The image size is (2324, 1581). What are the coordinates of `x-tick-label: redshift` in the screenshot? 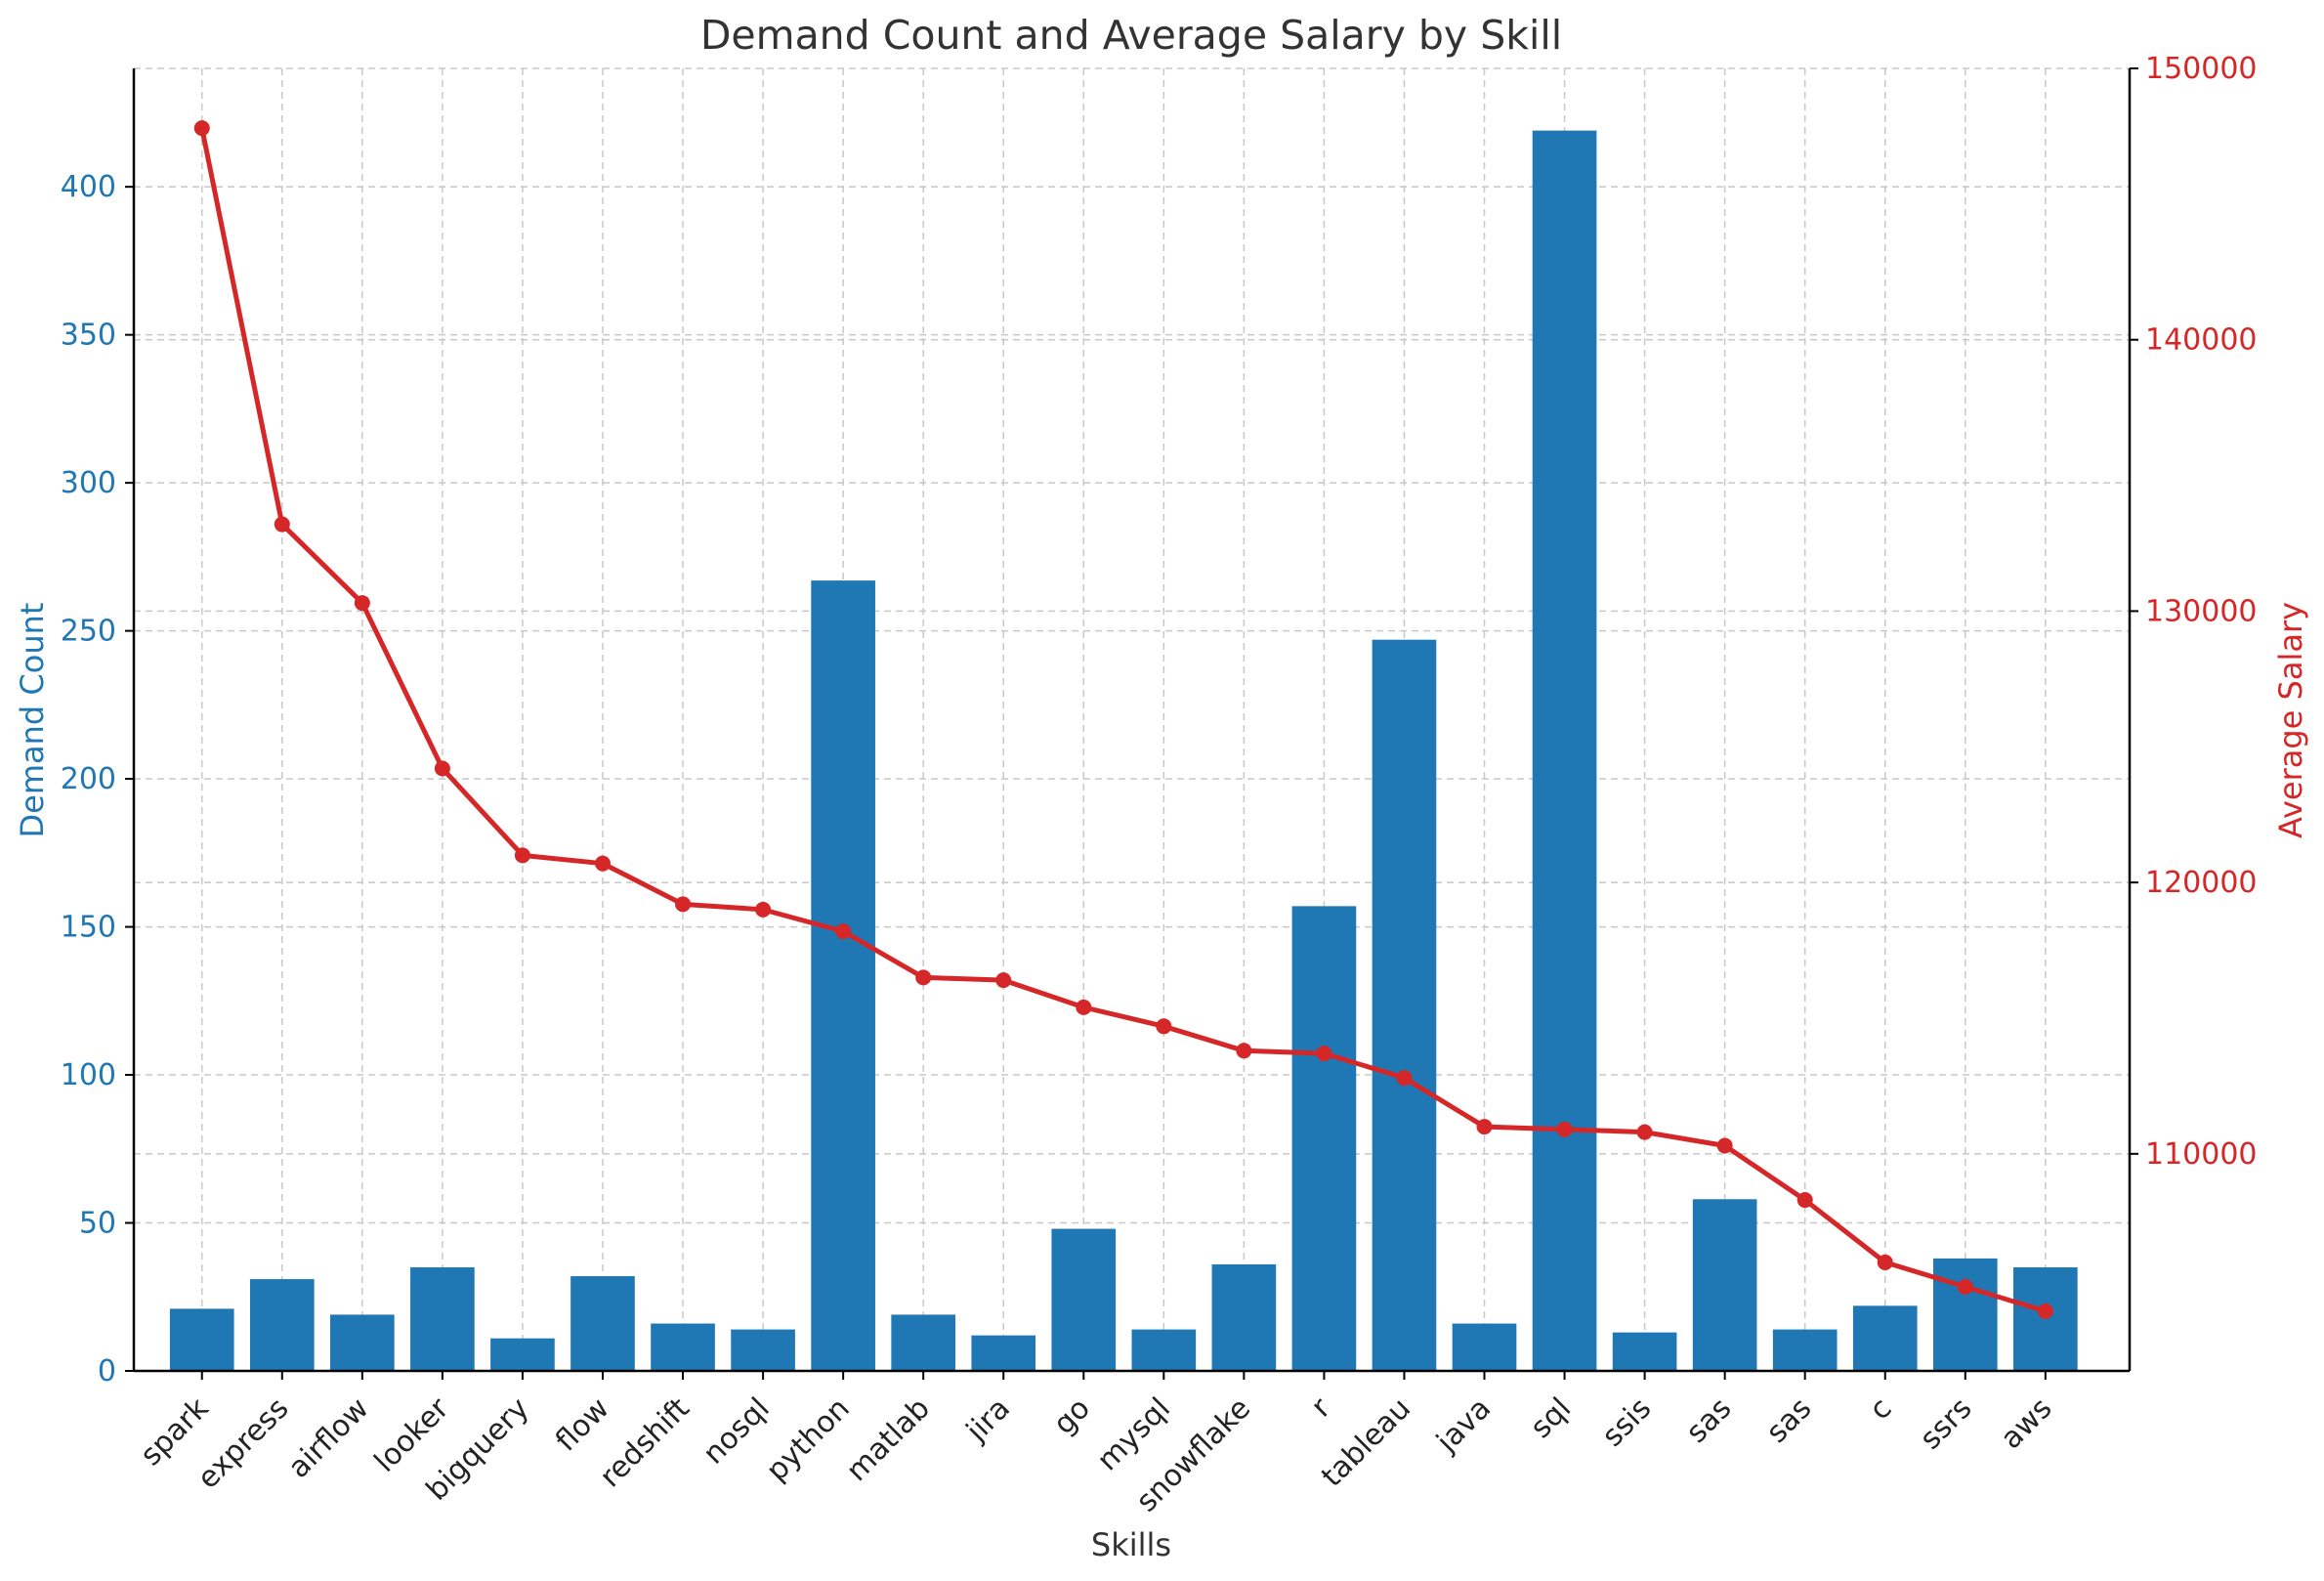 It's located at (644, 1442).